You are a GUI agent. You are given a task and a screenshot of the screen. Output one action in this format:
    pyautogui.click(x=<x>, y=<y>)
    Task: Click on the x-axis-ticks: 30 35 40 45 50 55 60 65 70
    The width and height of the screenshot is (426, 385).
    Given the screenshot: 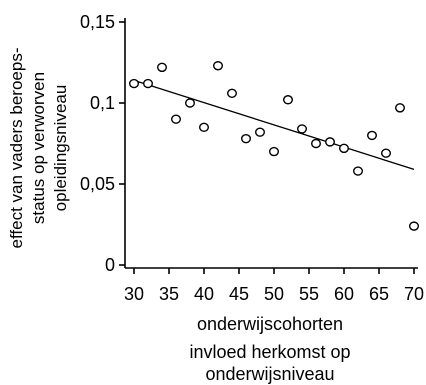 What is the action you would take?
    pyautogui.click(x=274, y=286)
    